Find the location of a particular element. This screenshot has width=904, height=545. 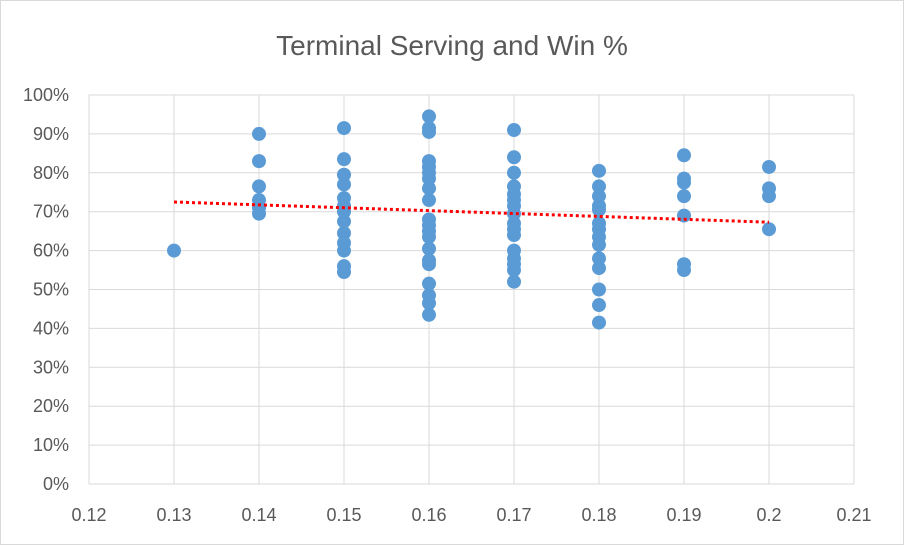

y-tick-label: 80% is located at coordinates (51, 173).